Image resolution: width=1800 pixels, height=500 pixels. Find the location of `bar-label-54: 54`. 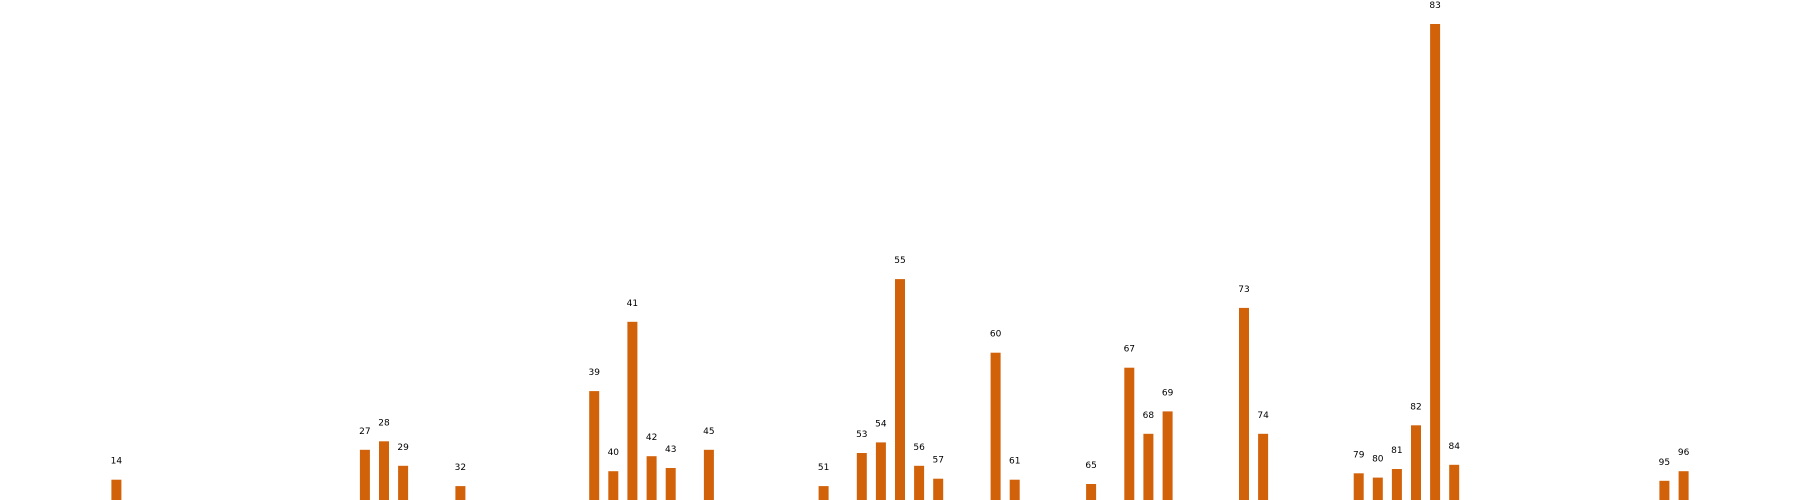

bar-label-54: 54 is located at coordinates (881, 424).